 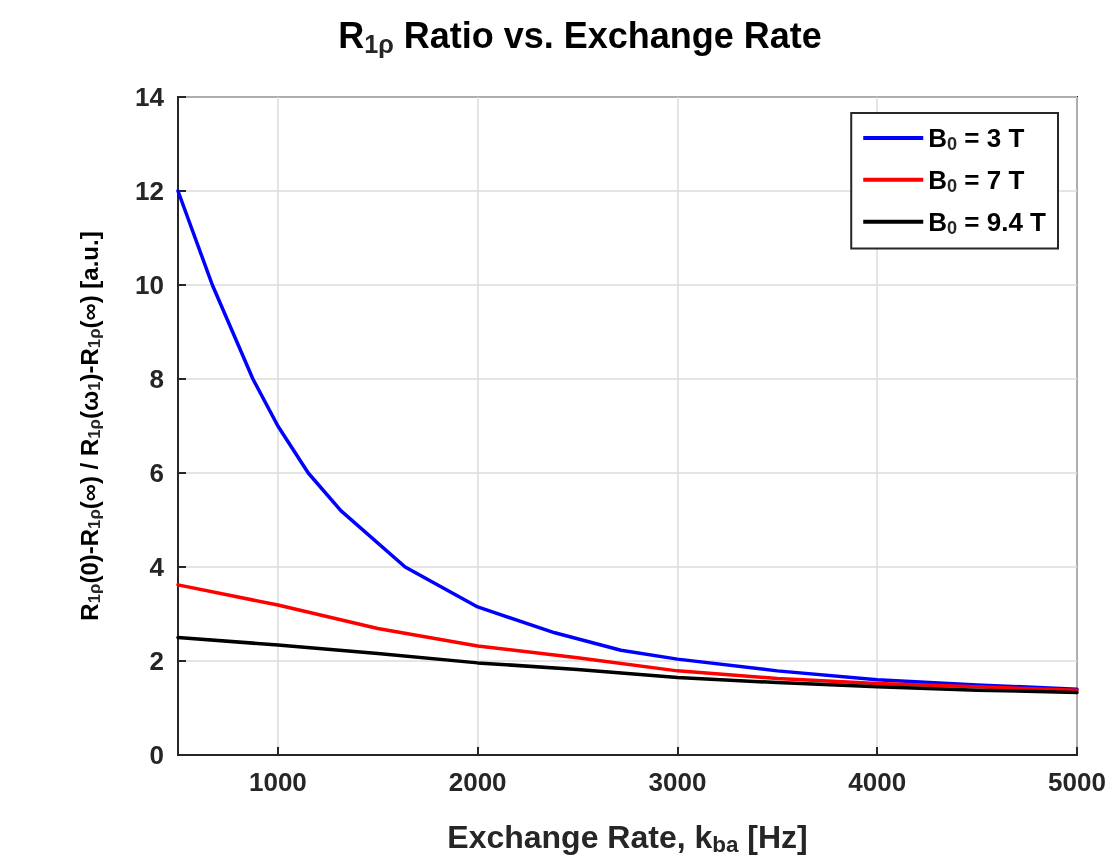 I want to click on legend-label: B0 = 9.4 T, so click(x=987, y=222).